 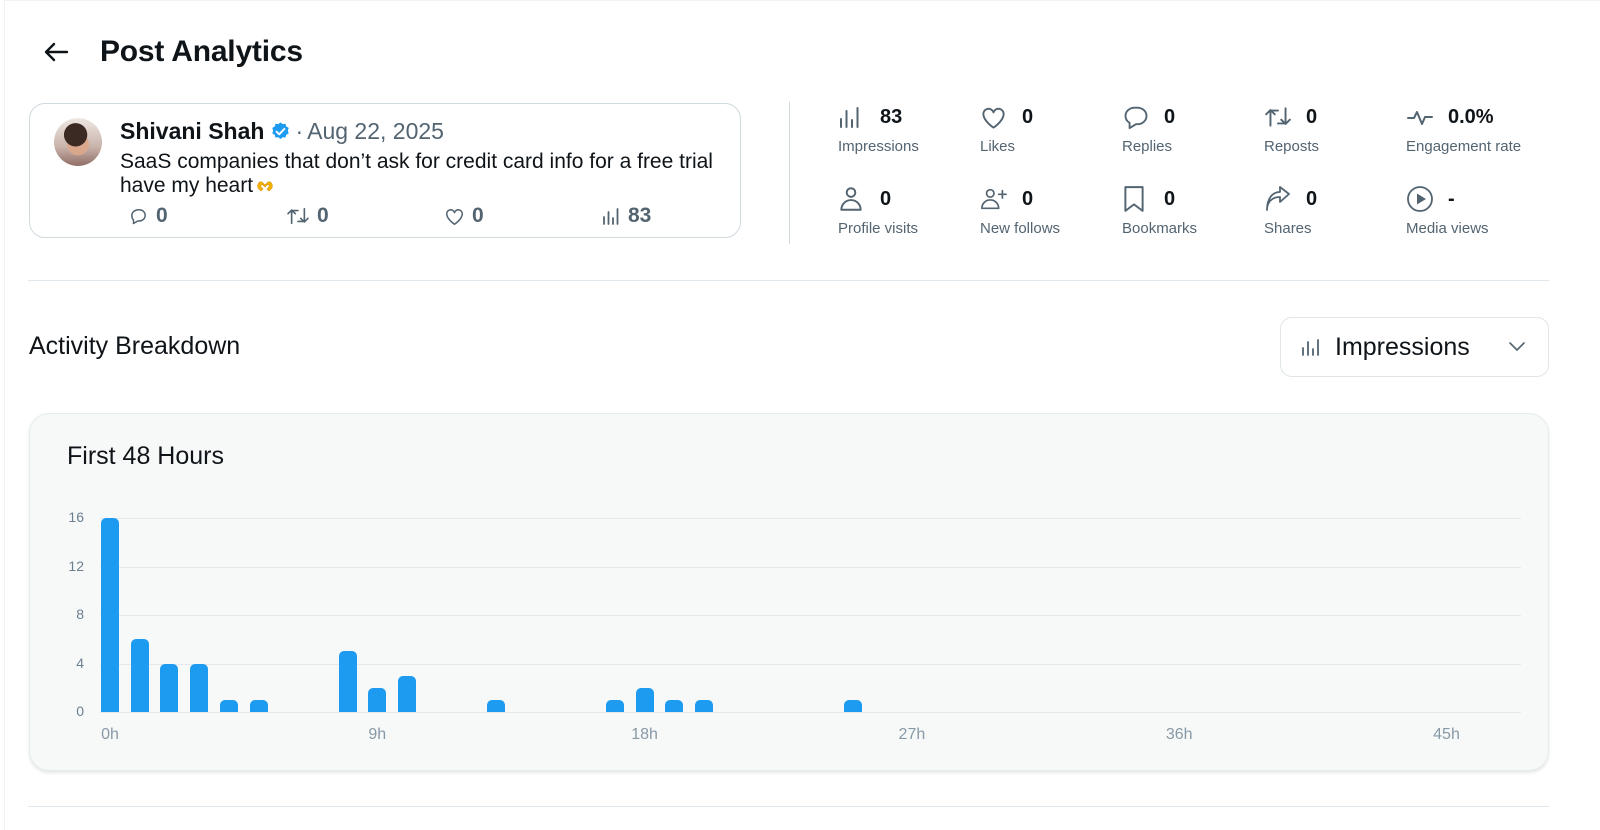 I want to click on stat-label: Profile visits, so click(x=878, y=228).